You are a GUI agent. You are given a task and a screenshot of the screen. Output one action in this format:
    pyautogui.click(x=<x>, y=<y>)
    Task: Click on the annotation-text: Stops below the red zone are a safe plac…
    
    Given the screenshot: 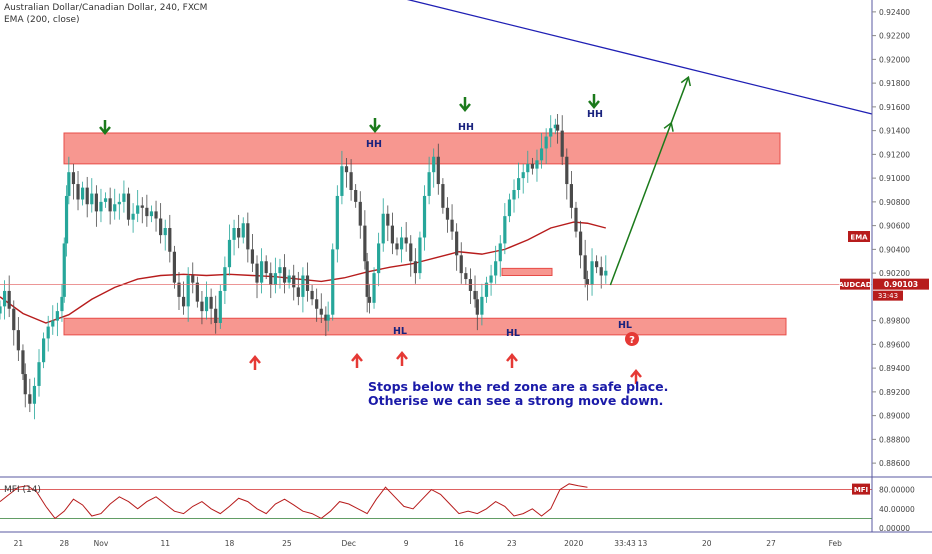 What is the action you would take?
    pyautogui.click(x=518, y=394)
    